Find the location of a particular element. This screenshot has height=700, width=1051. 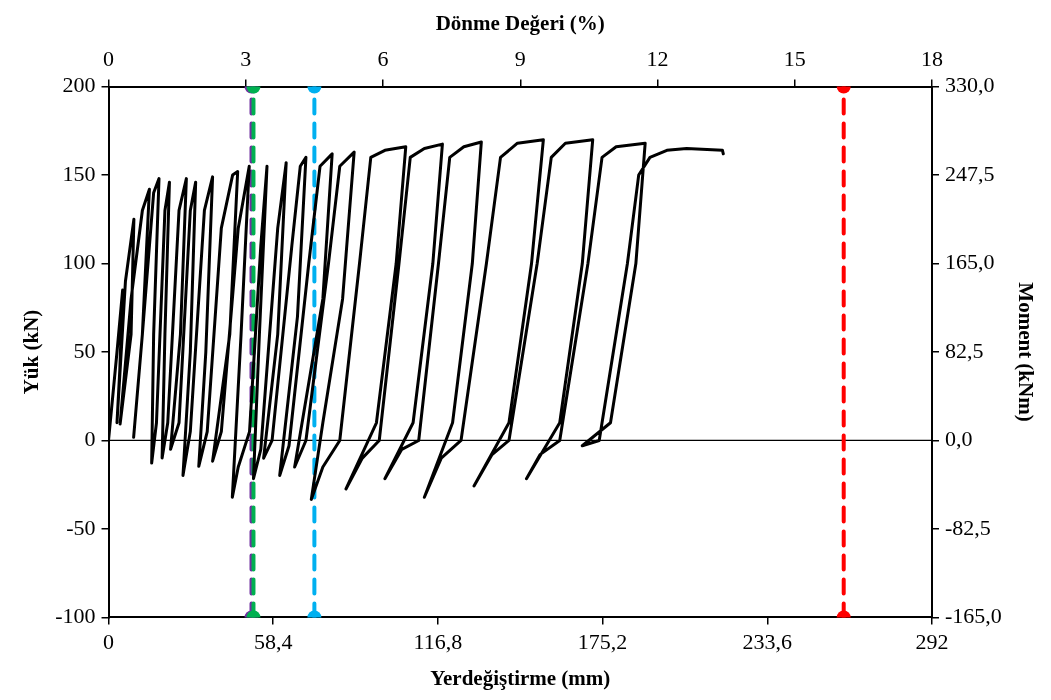

y2-axis-title: Moment (kNm) is located at coordinates (1025, 352).